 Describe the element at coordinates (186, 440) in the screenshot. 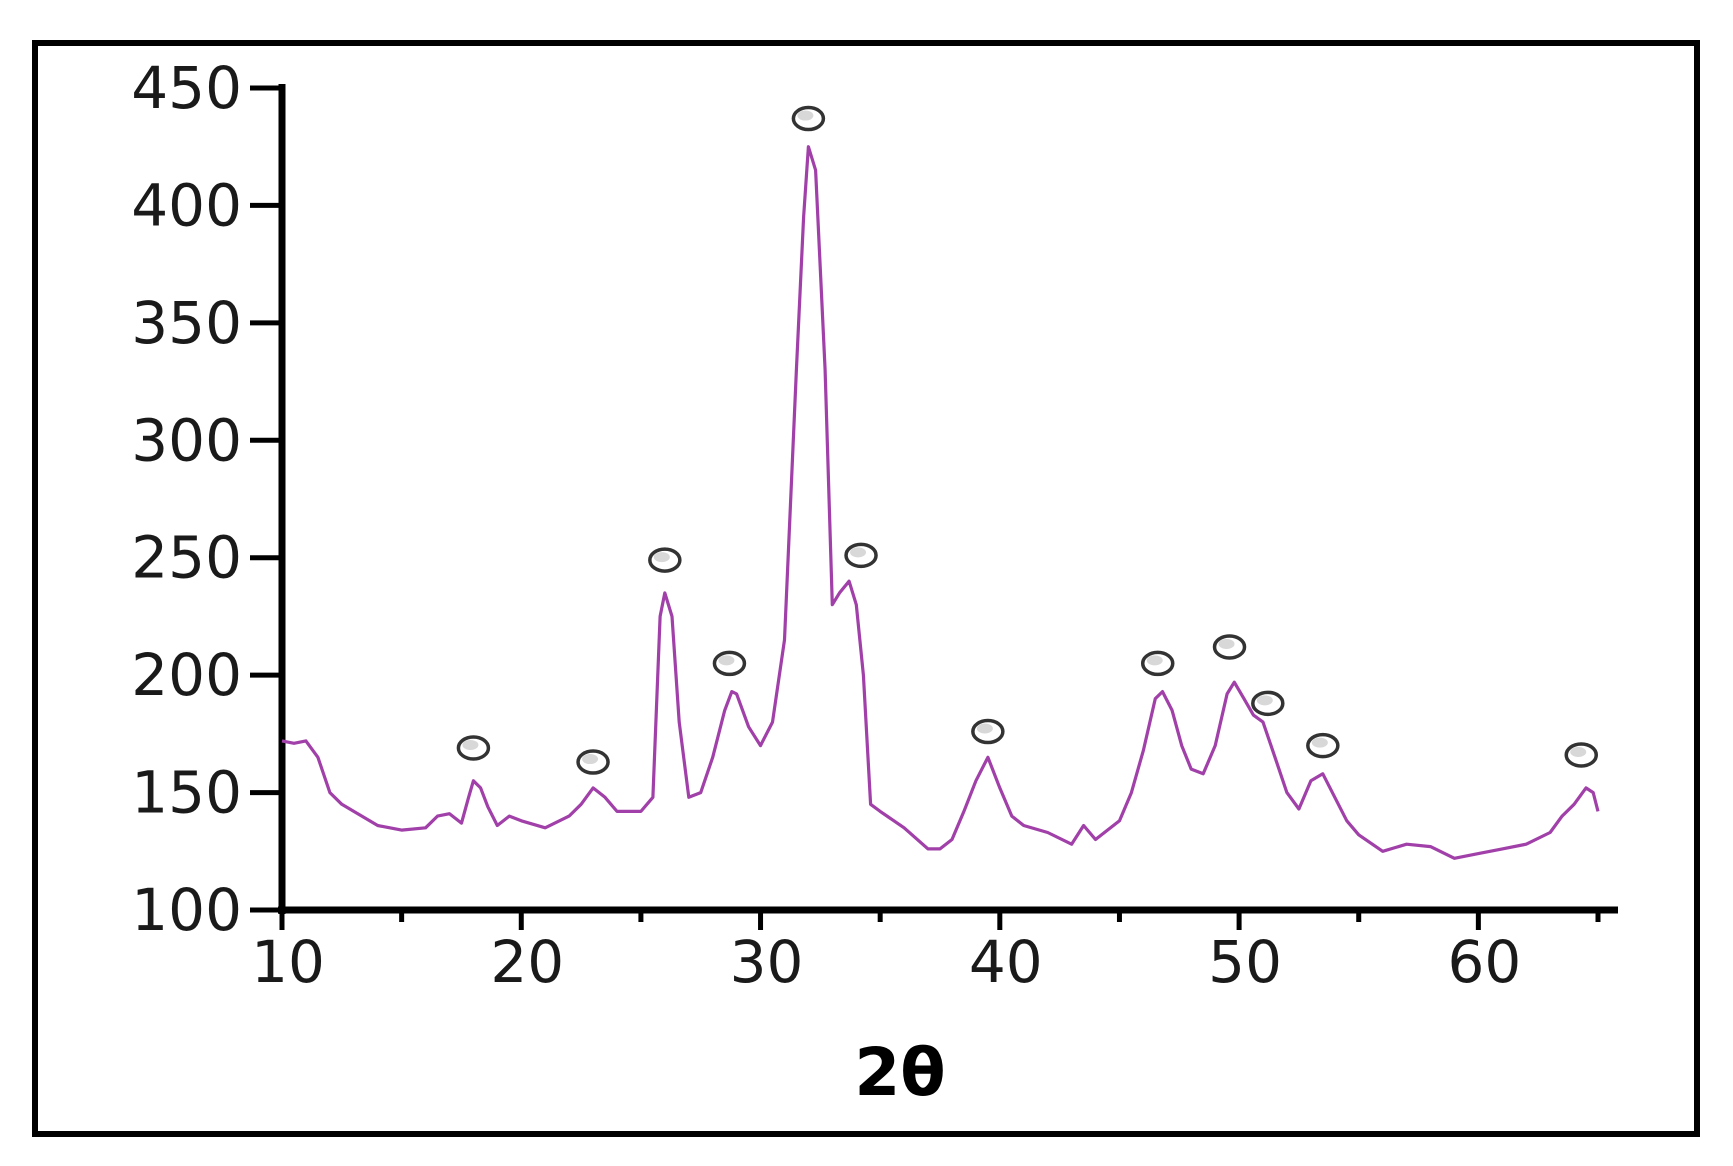

I see `y-tick-label: 300` at that location.